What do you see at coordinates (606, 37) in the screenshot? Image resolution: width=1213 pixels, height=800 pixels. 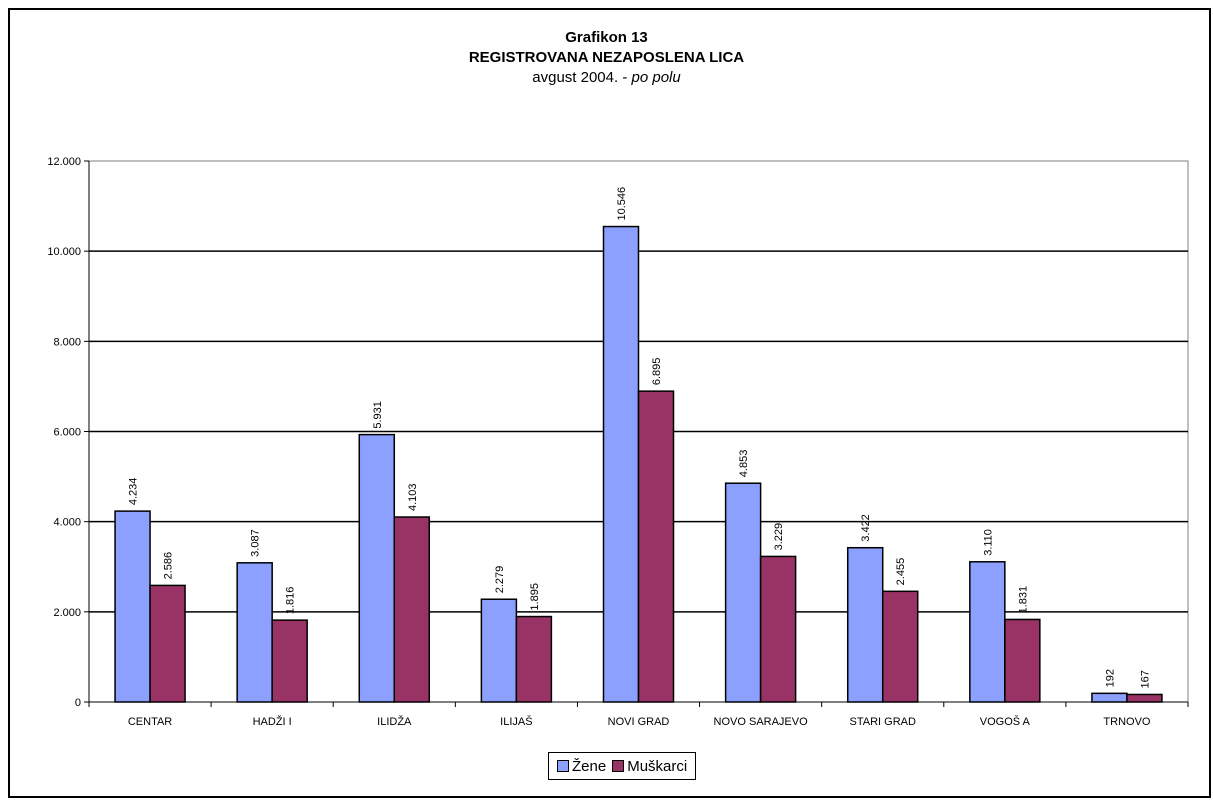 I see `chart-title: Grafikon 13` at bounding box center [606, 37].